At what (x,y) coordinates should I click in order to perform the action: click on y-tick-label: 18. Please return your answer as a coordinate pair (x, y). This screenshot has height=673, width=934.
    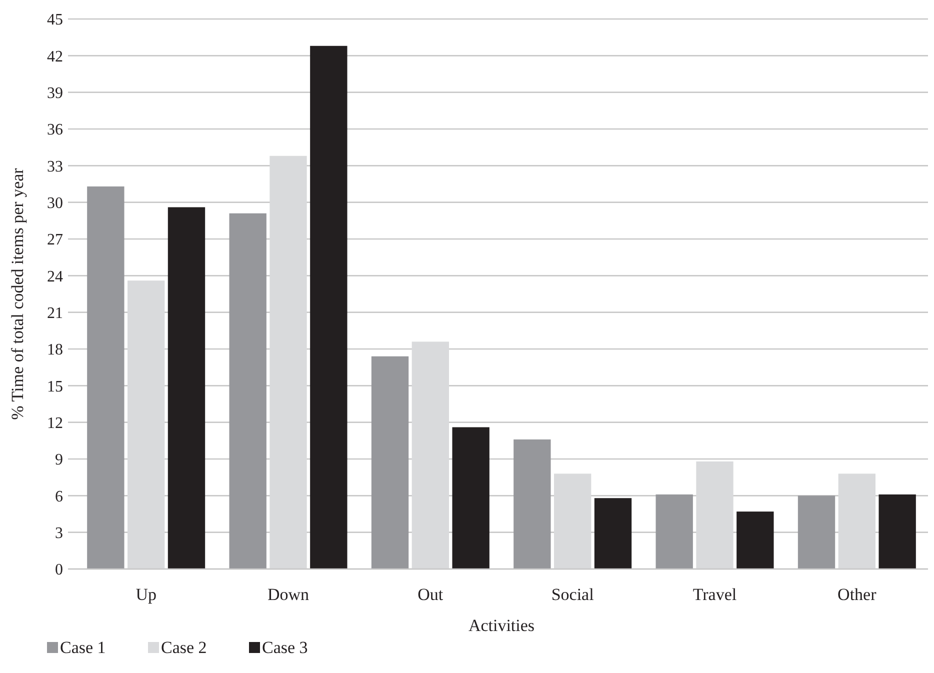
    Looking at the image, I should click on (55, 350).